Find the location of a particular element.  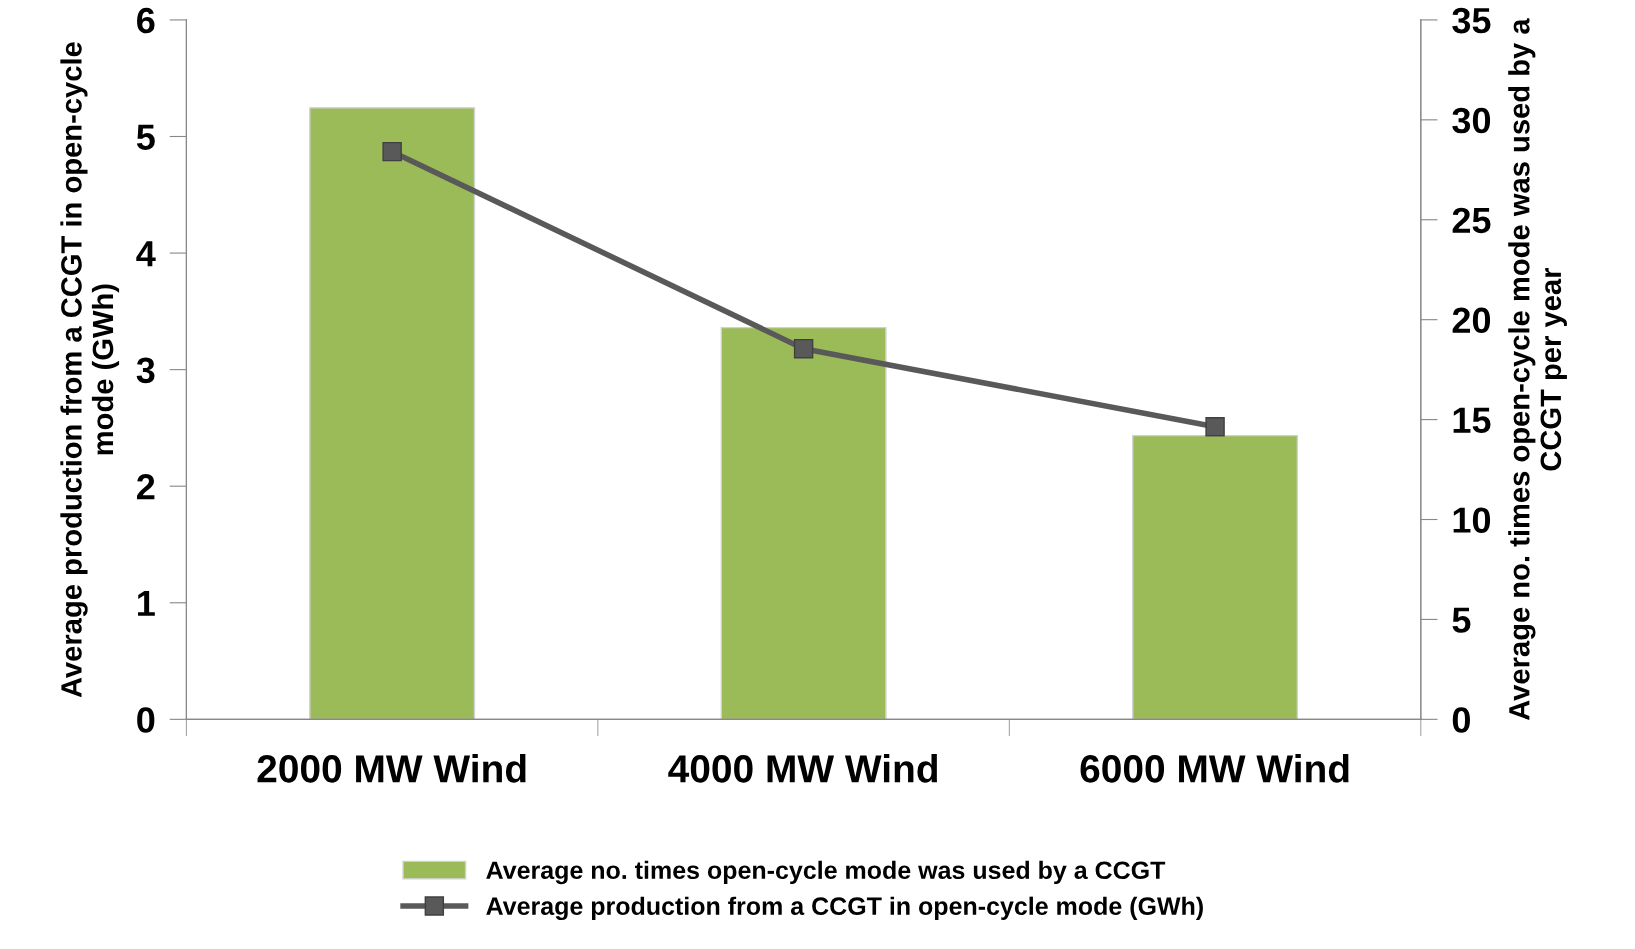

y2-tick-label: 30 is located at coordinates (1471, 120).